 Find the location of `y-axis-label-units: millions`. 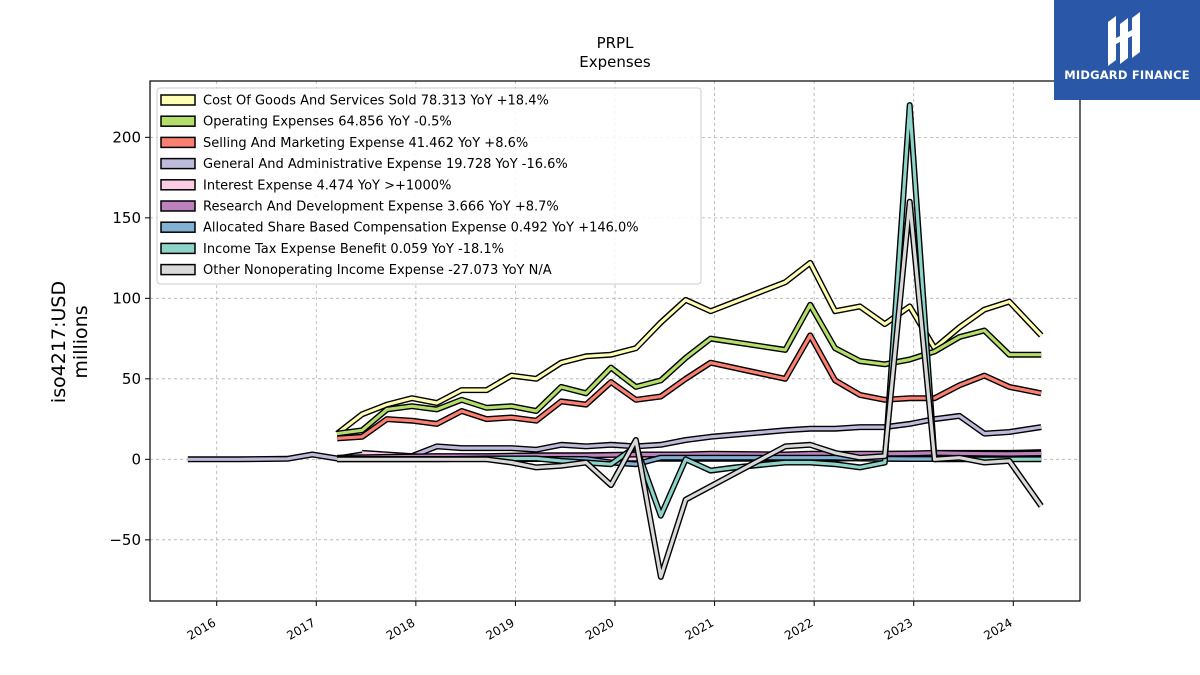

y-axis-label-units: millions is located at coordinates (81, 341).